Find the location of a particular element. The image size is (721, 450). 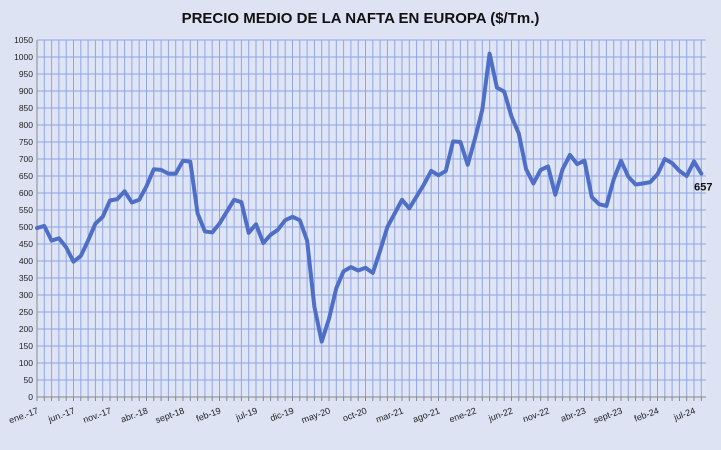

y-tick-label: 600 is located at coordinates (26, 193).